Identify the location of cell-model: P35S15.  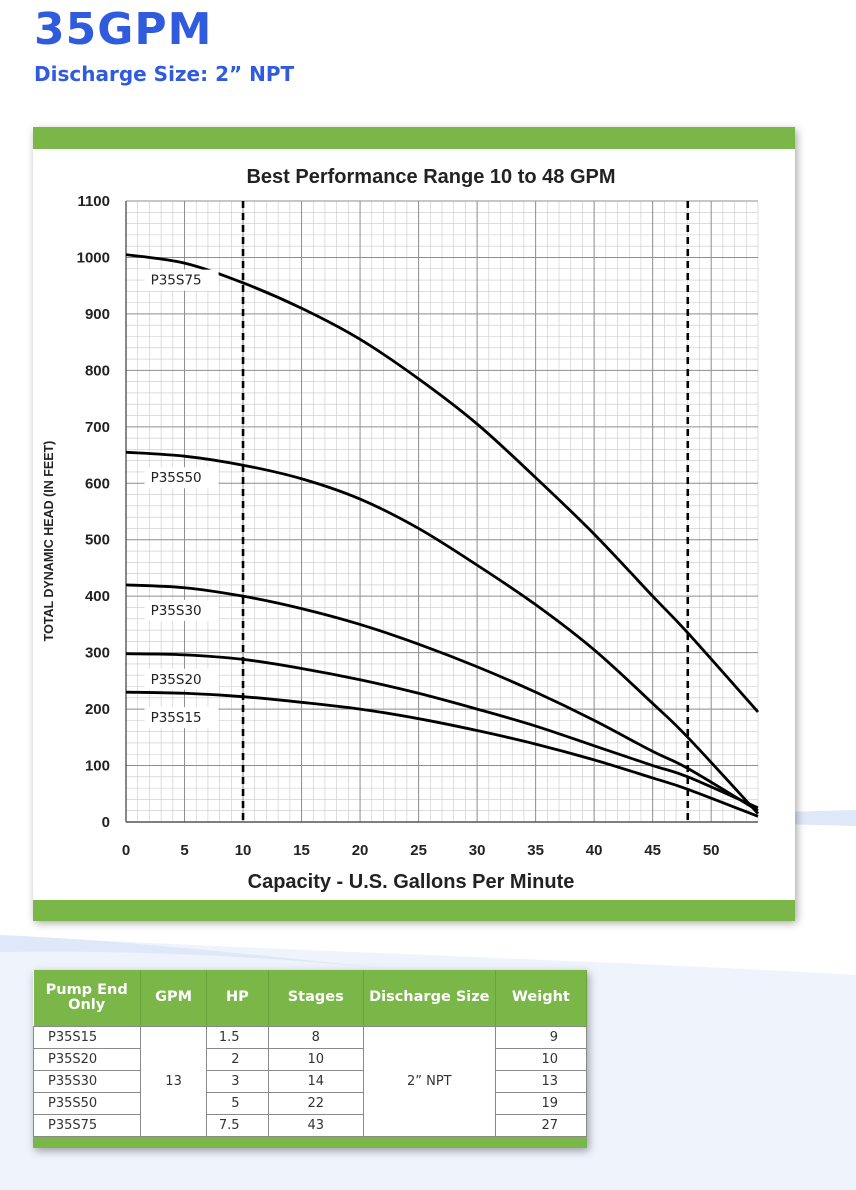
(87, 1037).